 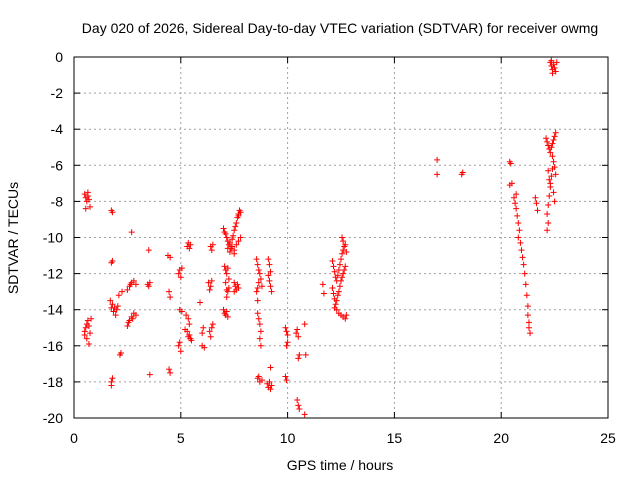 What do you see at coordinates (53, 418) in the screenshot?
I see `y-tick-label: -20` at bounding box center [53, 418].